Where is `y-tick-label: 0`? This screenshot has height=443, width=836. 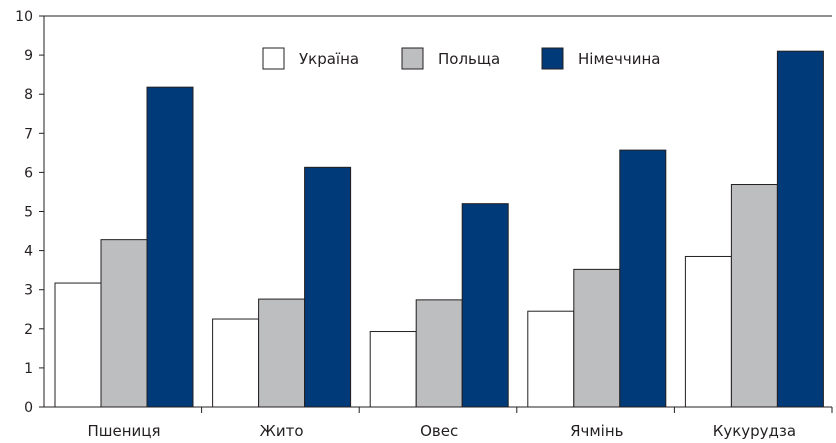 y-tick-label: 0 is located at coordinates (28, 408).